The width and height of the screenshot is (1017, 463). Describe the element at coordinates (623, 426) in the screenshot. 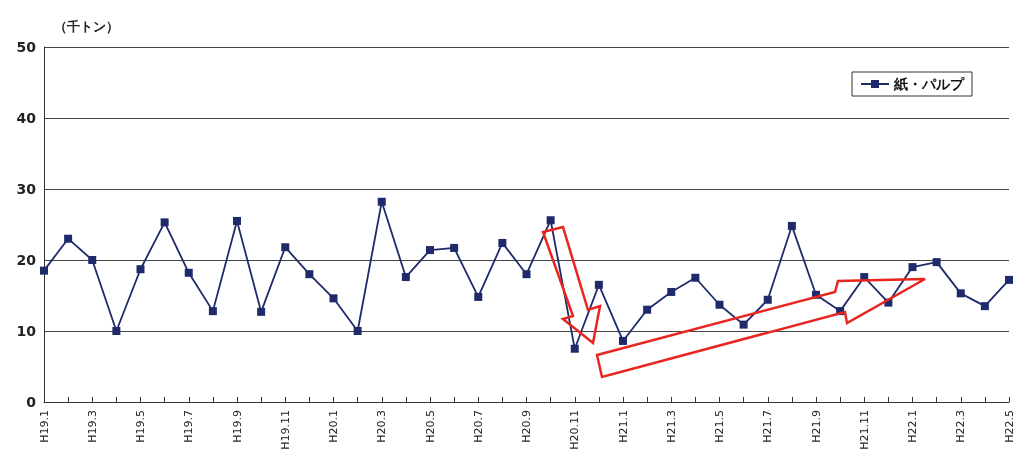

I see `x-tick-label: H21.1` at that location.